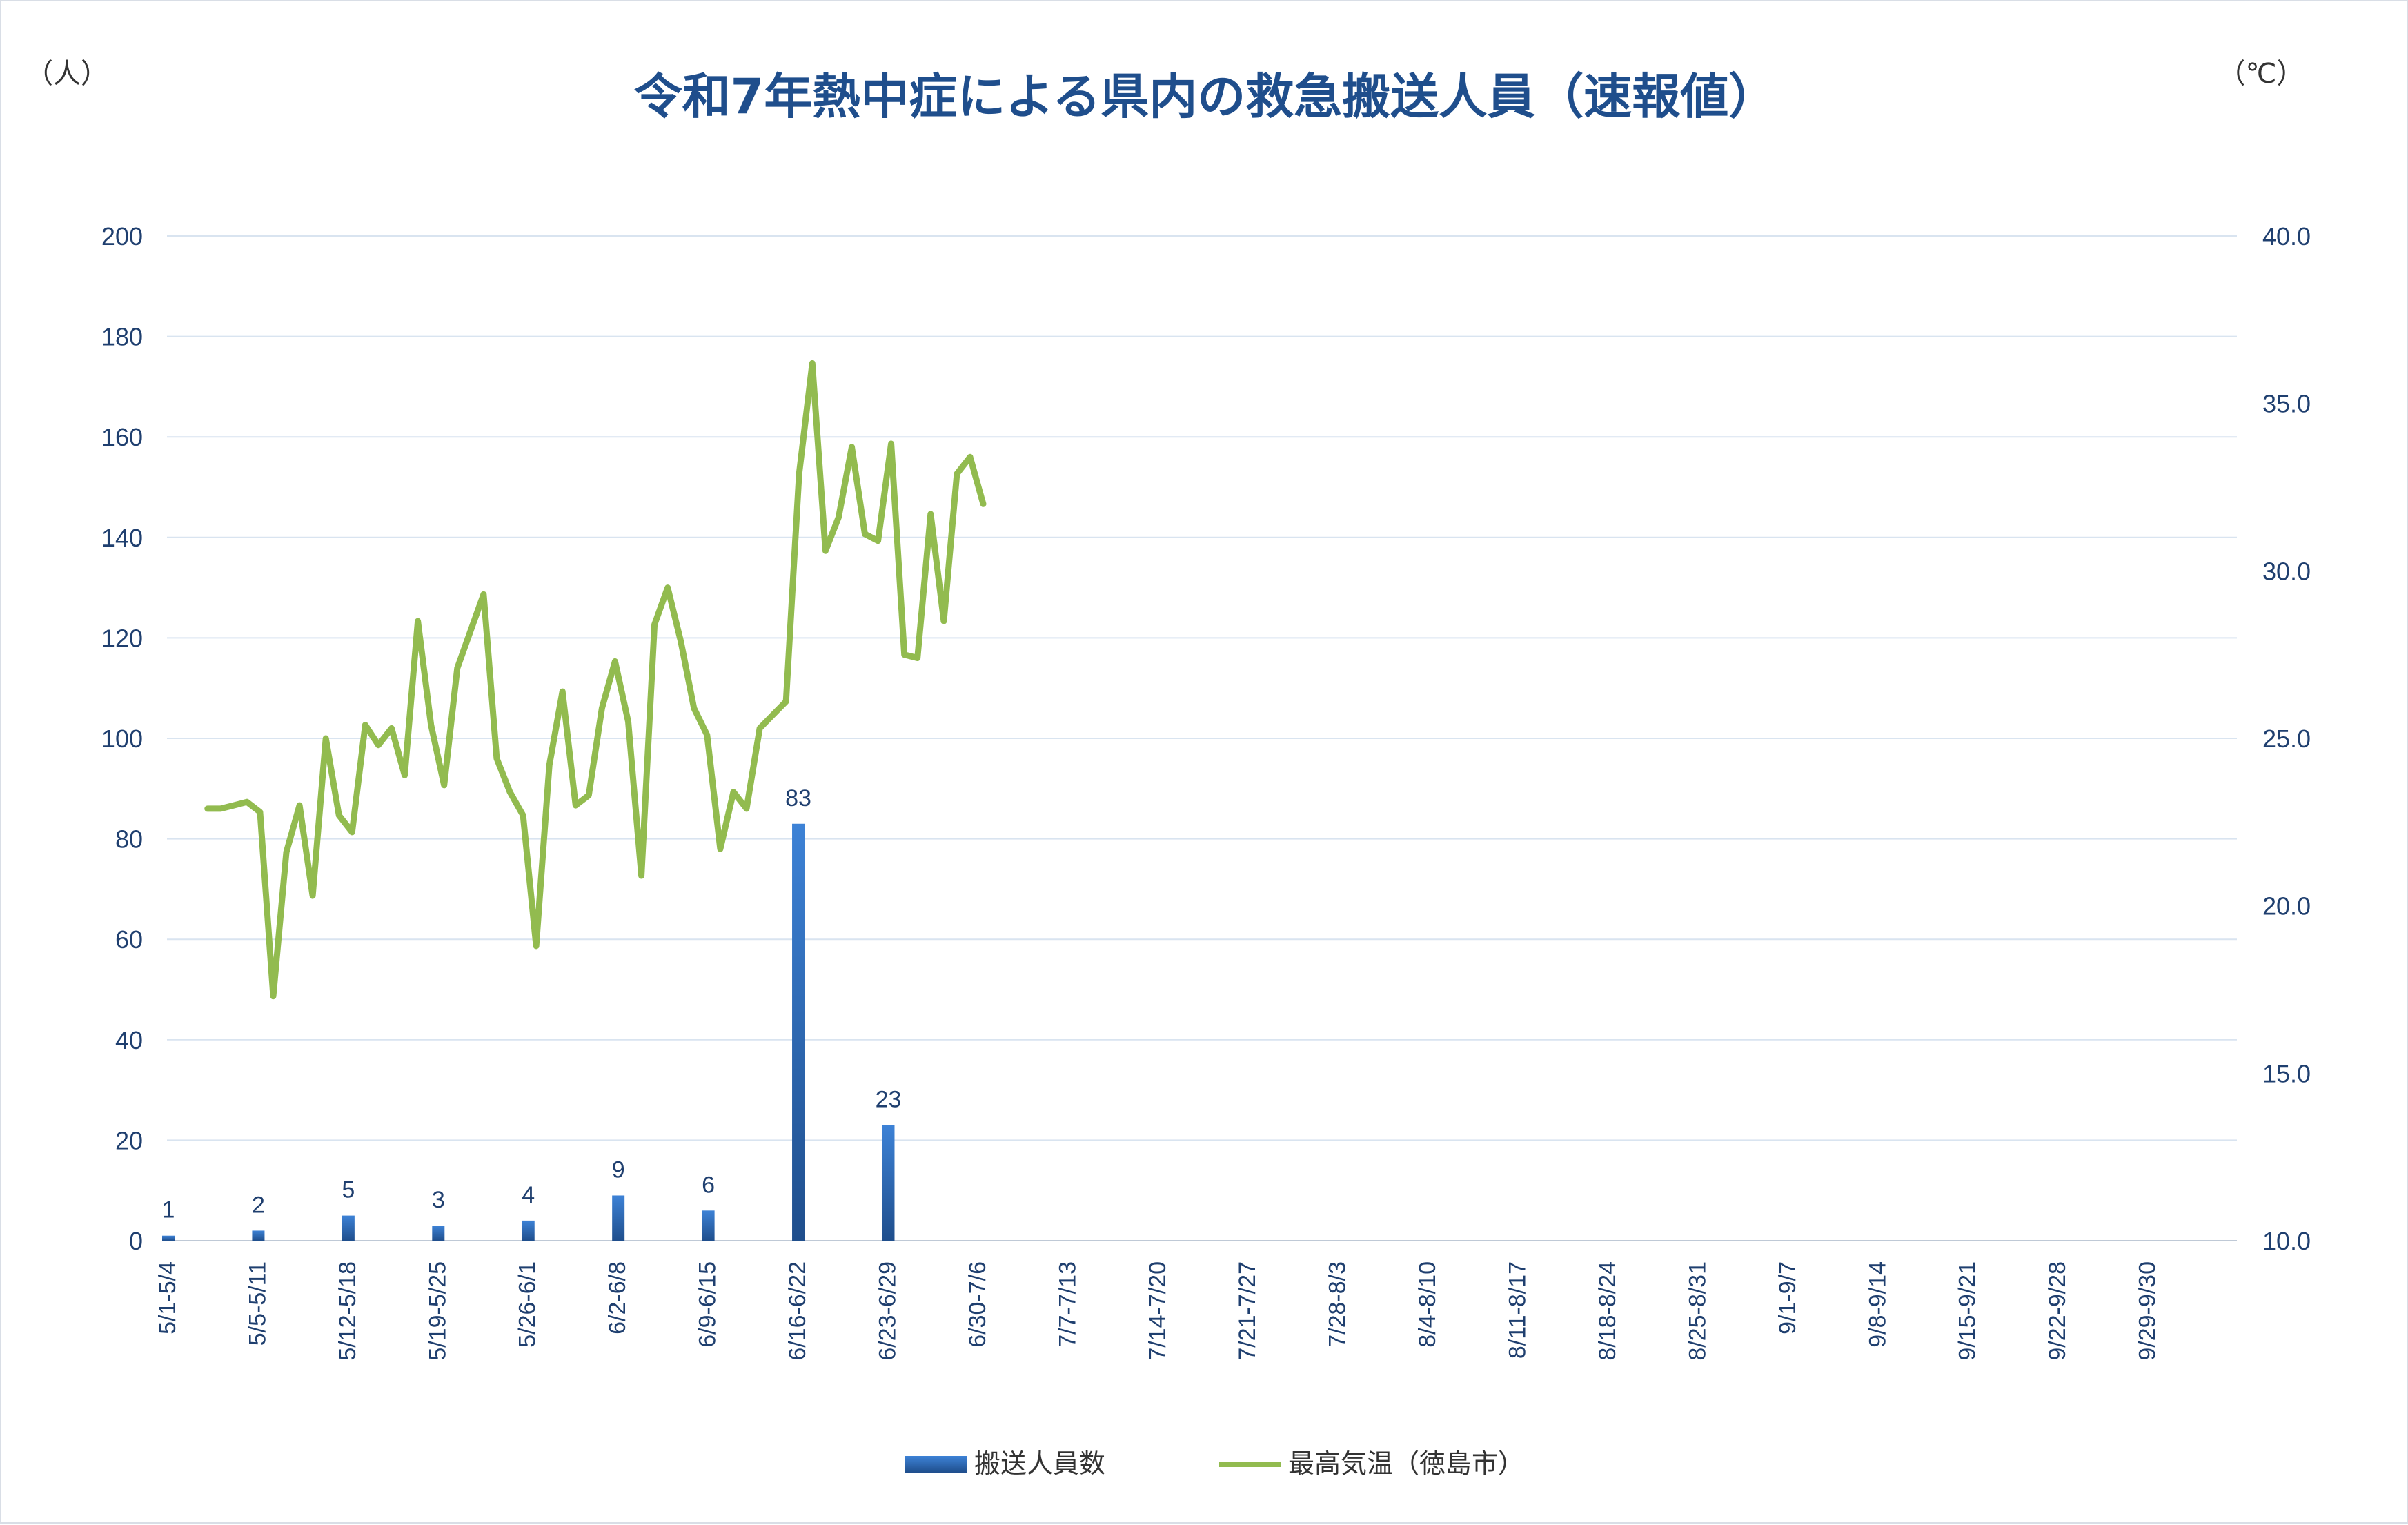 The height and width of the screenshot is (1525, 2408). What do you see at coordinates (122, 337) in the screenshot?
I see `y-left-tick-label: 180` at bounding box center [122, 337].